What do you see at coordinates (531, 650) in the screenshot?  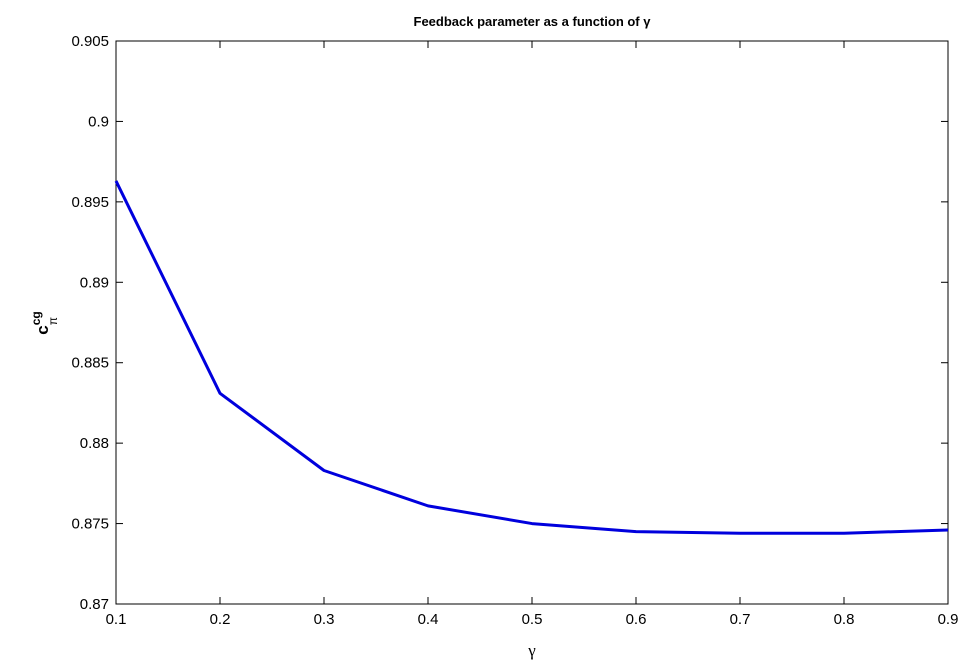 I see `x-axis-label: γ` at bounding box center [531, 650].